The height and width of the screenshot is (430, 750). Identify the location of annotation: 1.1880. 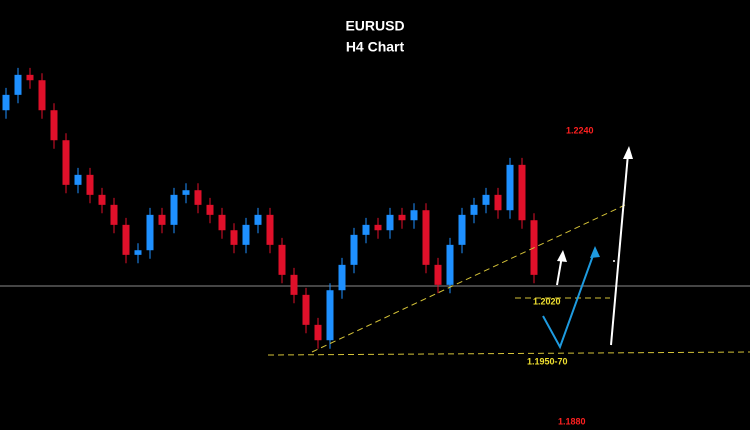
(572, 421).